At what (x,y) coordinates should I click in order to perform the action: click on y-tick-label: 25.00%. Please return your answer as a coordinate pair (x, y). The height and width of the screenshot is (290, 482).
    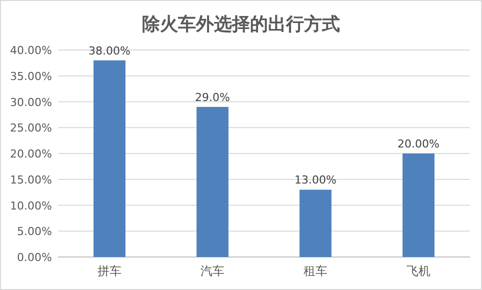
    Looking at the image, I should click on (31, 128).